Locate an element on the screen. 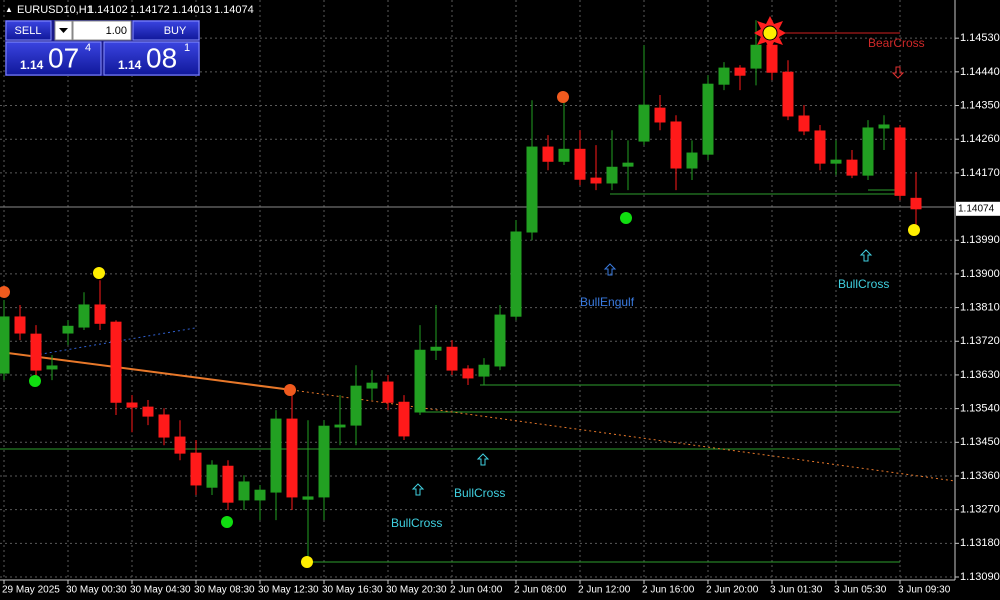 This screenshot has height=600, width=1000. header-ohlc: 1.14102 1.14172 1.14013 1.14074 is located at coordinates (171, 10).